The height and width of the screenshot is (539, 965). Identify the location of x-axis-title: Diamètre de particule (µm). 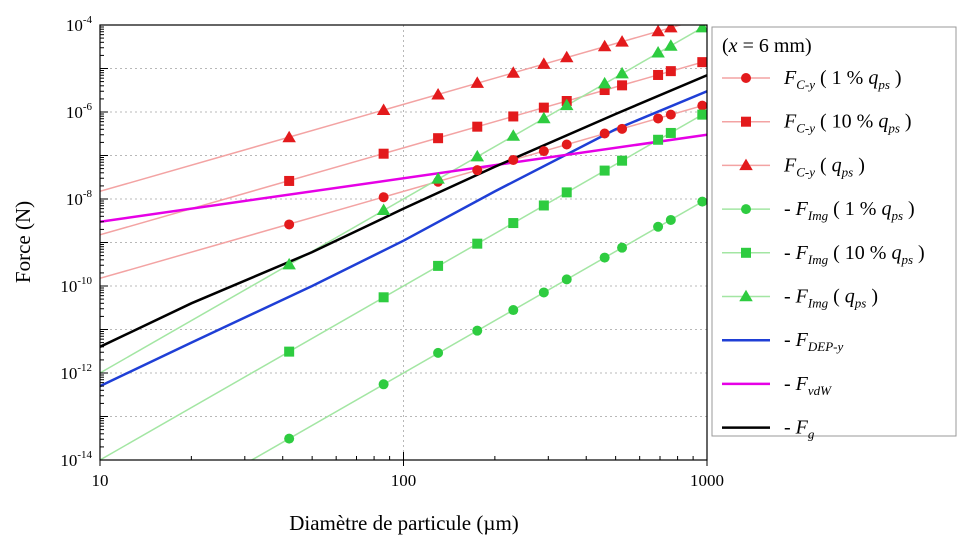
(404, 523).